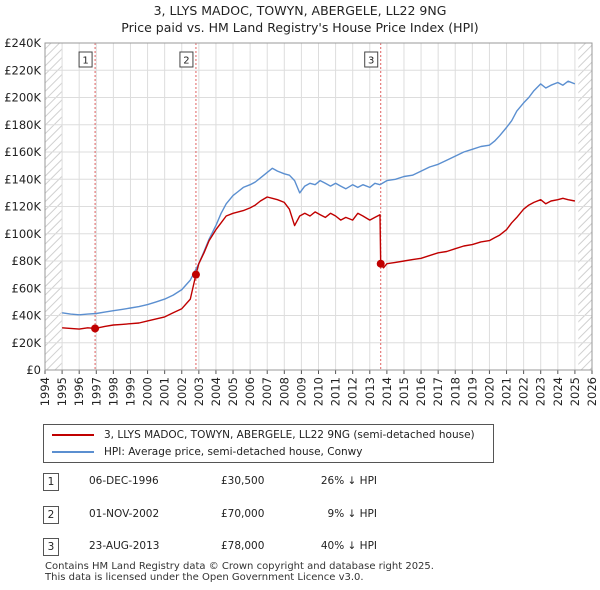 The width and height of the screenshot is (600, 590). What do you see at coordinates (575, 391) in the screenshot?
I see `x-tick-label: 2025` at bounding box center [575, 391].